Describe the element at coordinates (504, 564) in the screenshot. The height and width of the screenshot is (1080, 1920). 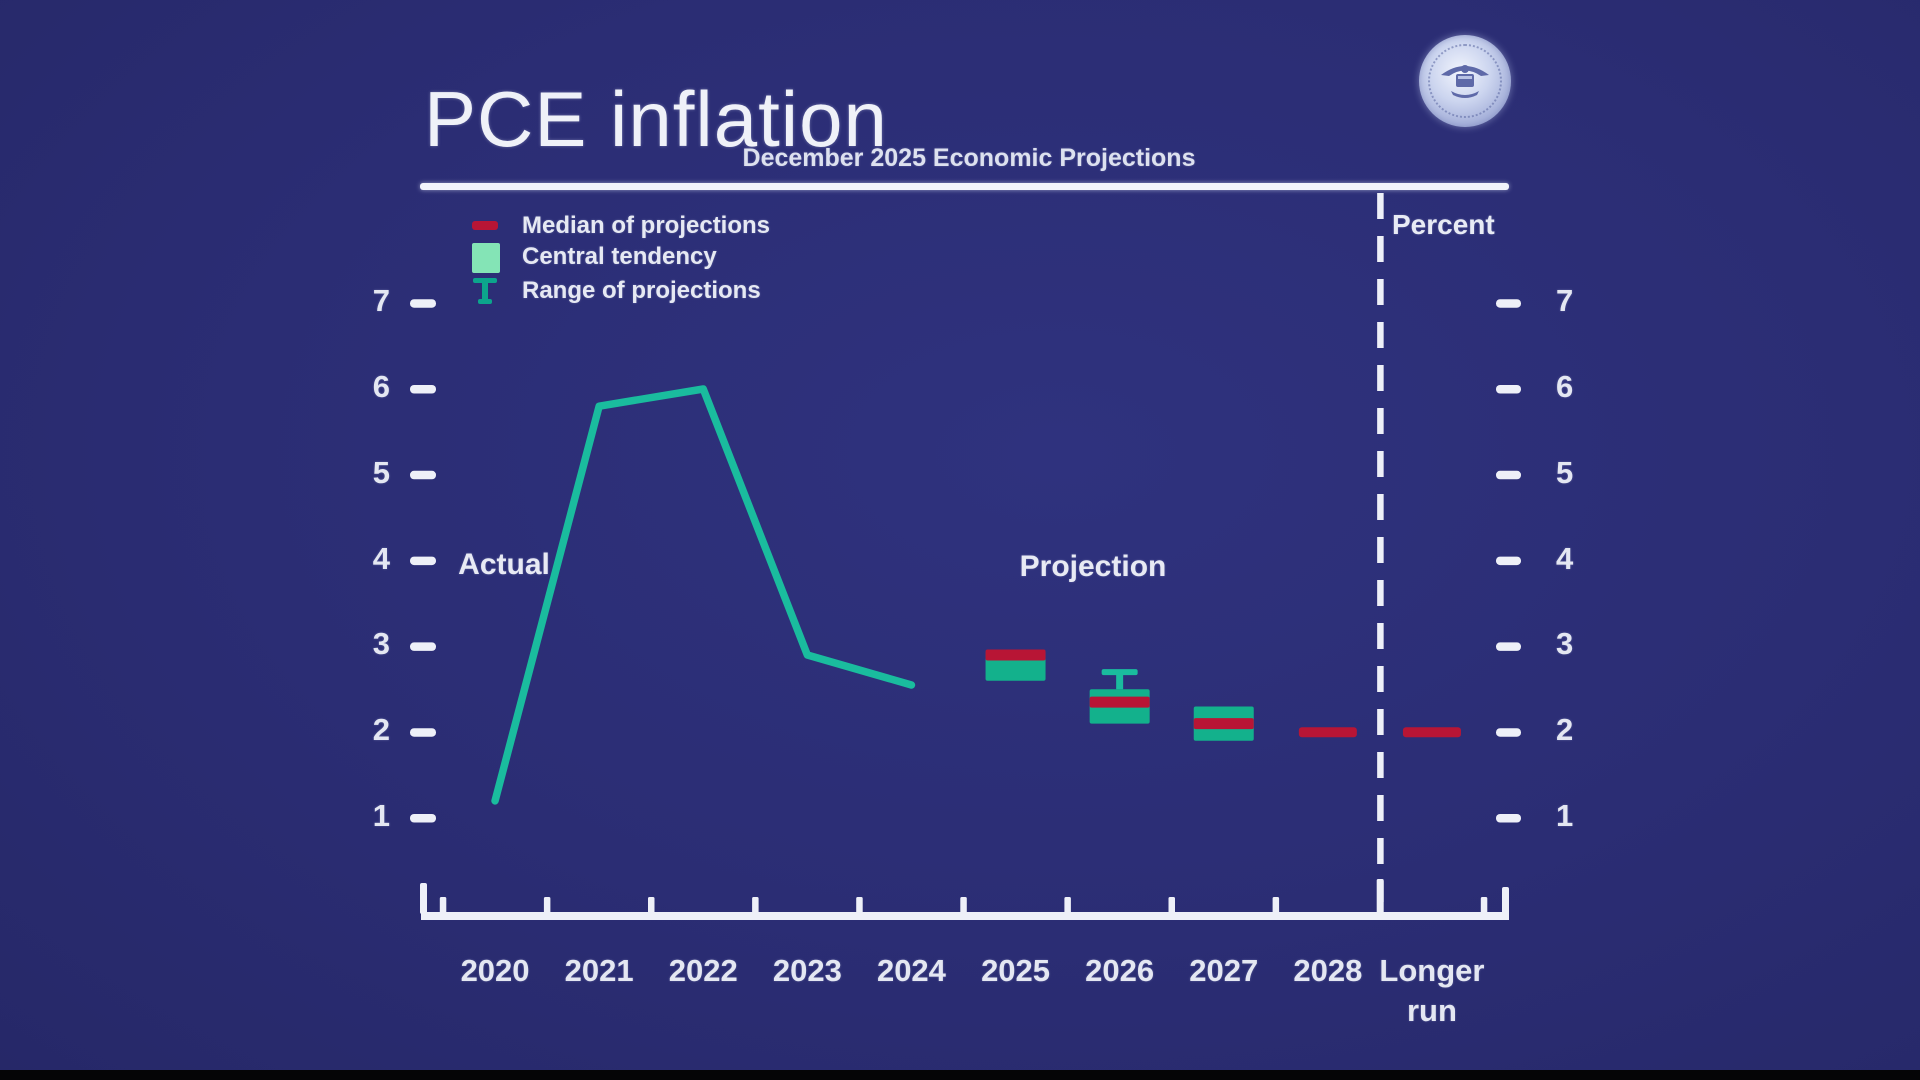
I see `actual-annotation: Actual` at that location.